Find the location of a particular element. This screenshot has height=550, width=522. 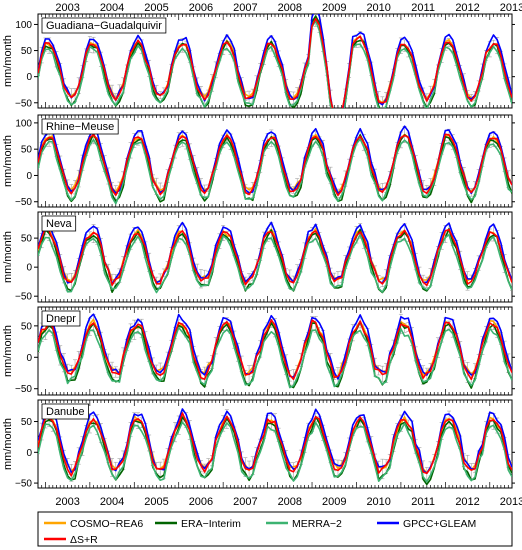

x-tick-label-top: 2006 is located at coordinates (201, 8).